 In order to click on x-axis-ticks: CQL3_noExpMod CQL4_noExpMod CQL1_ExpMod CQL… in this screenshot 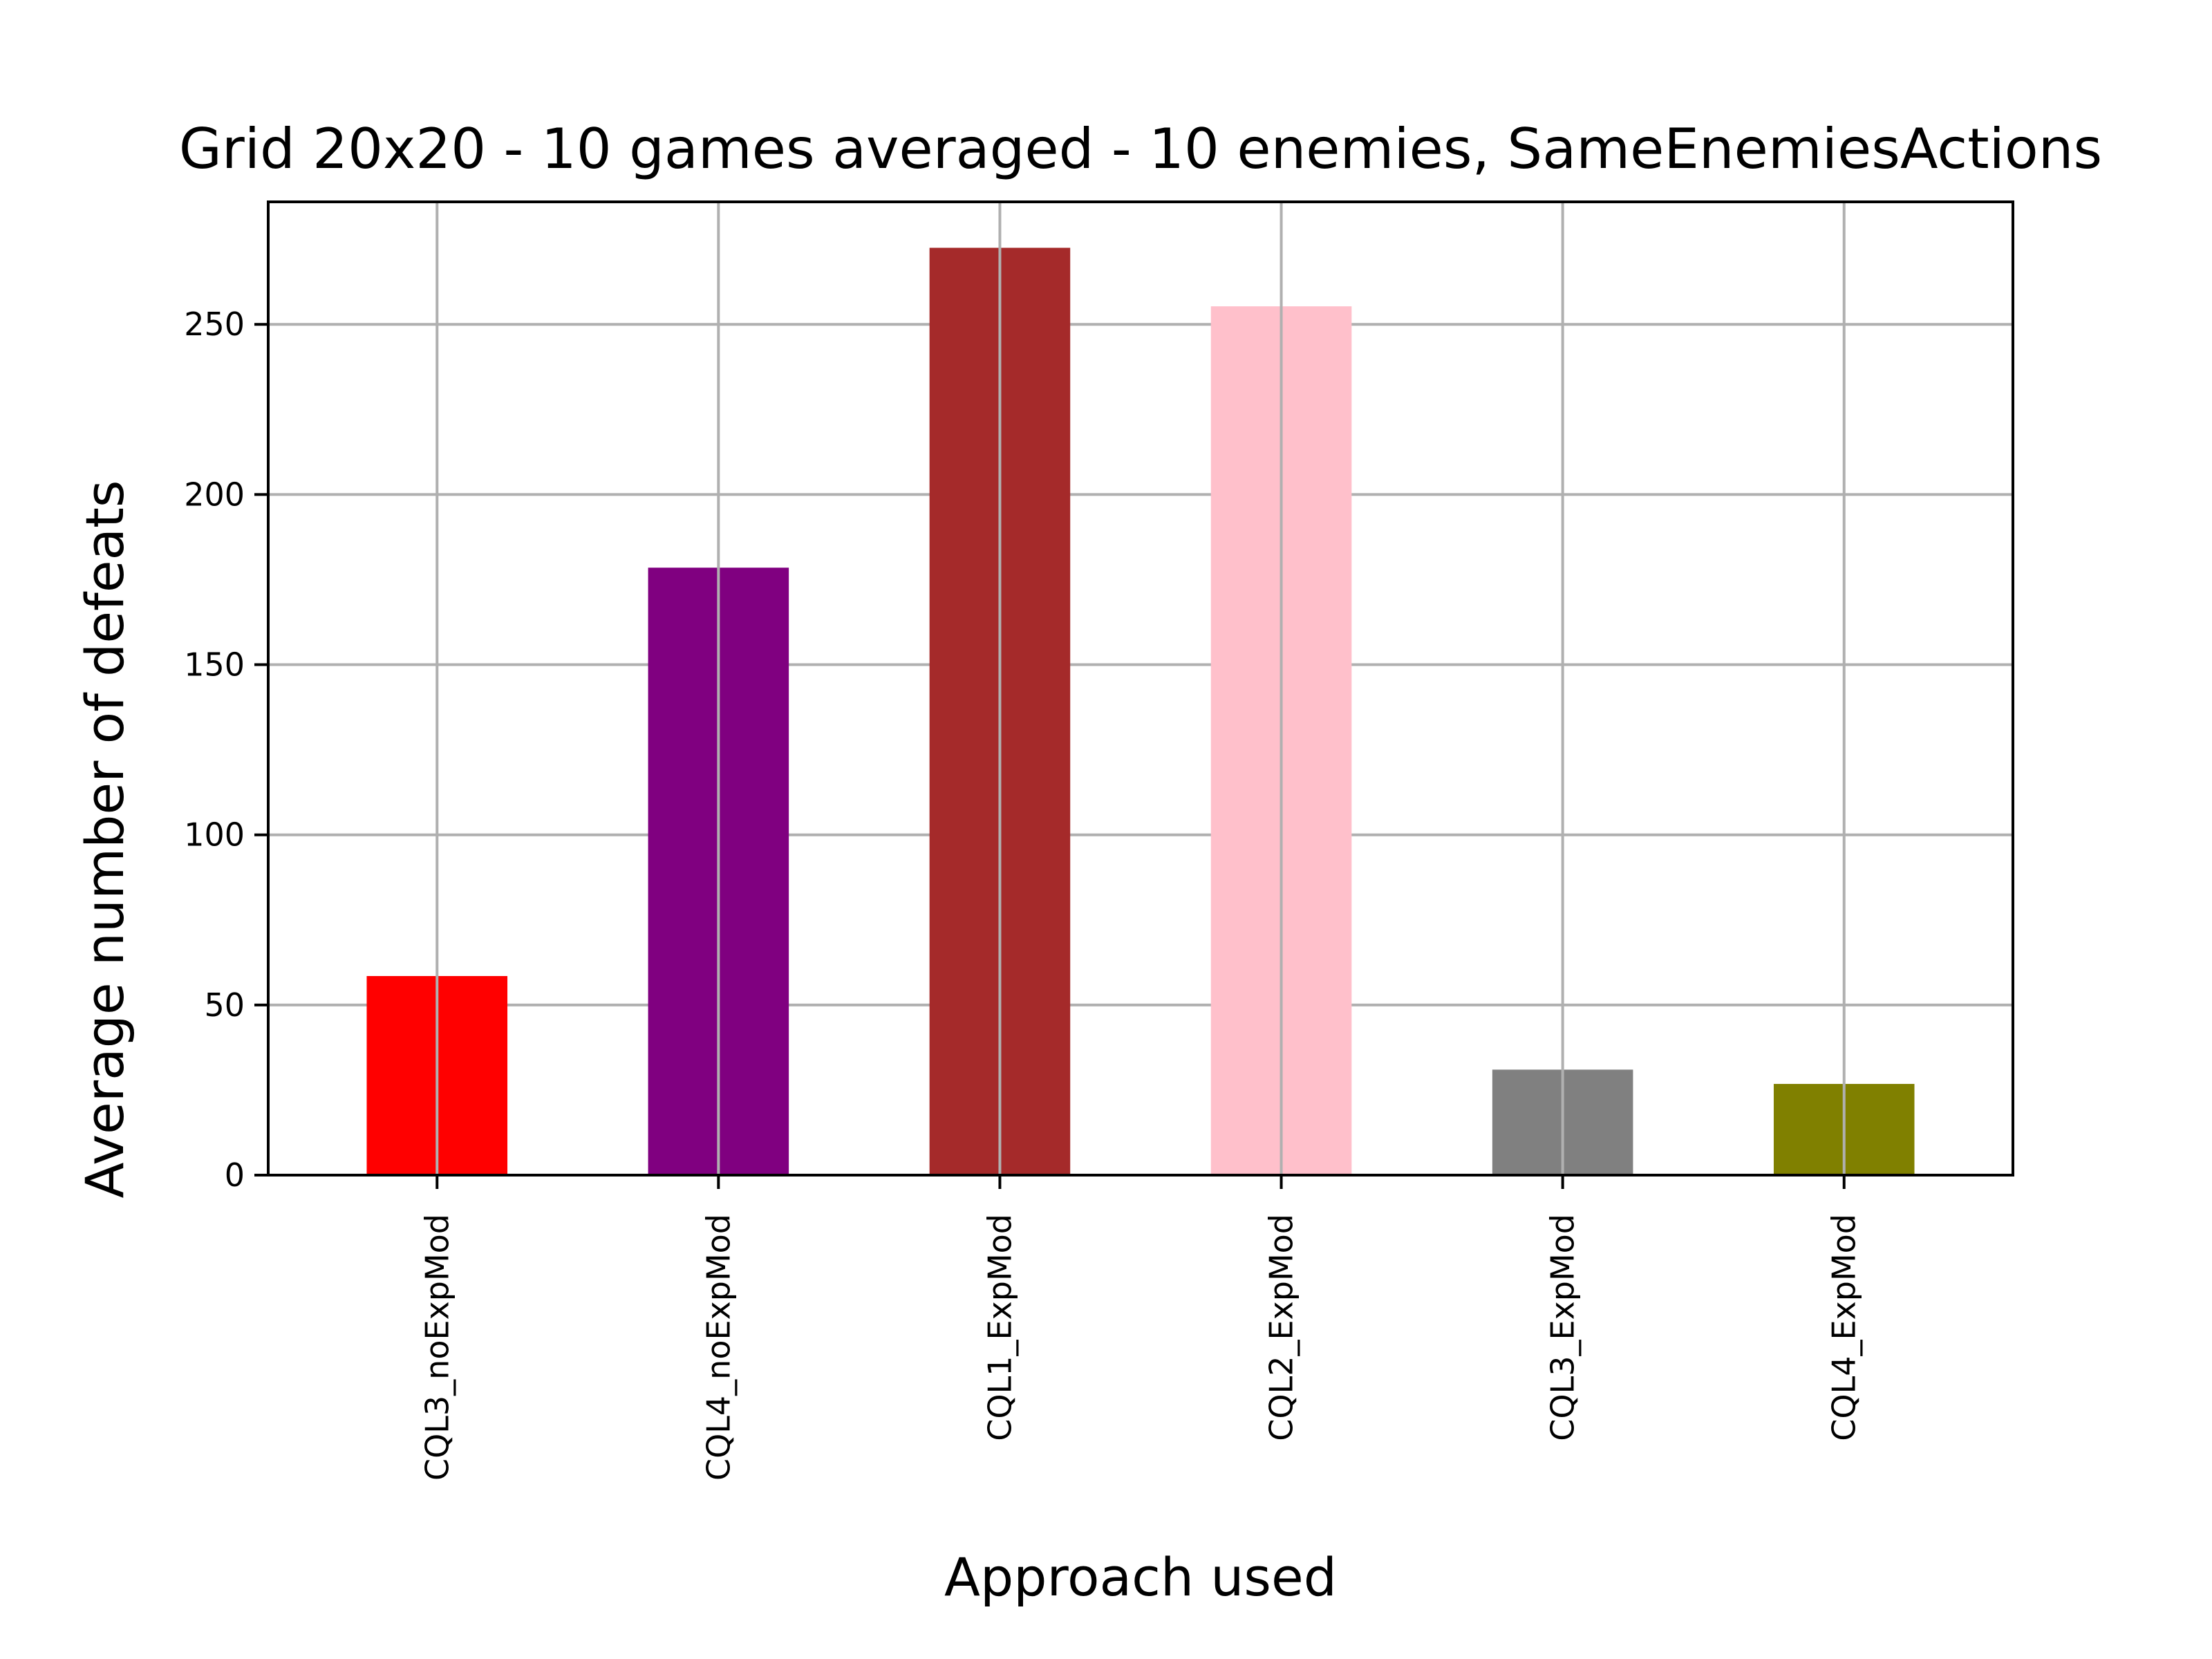, I will do `click(1140, 1328)`.